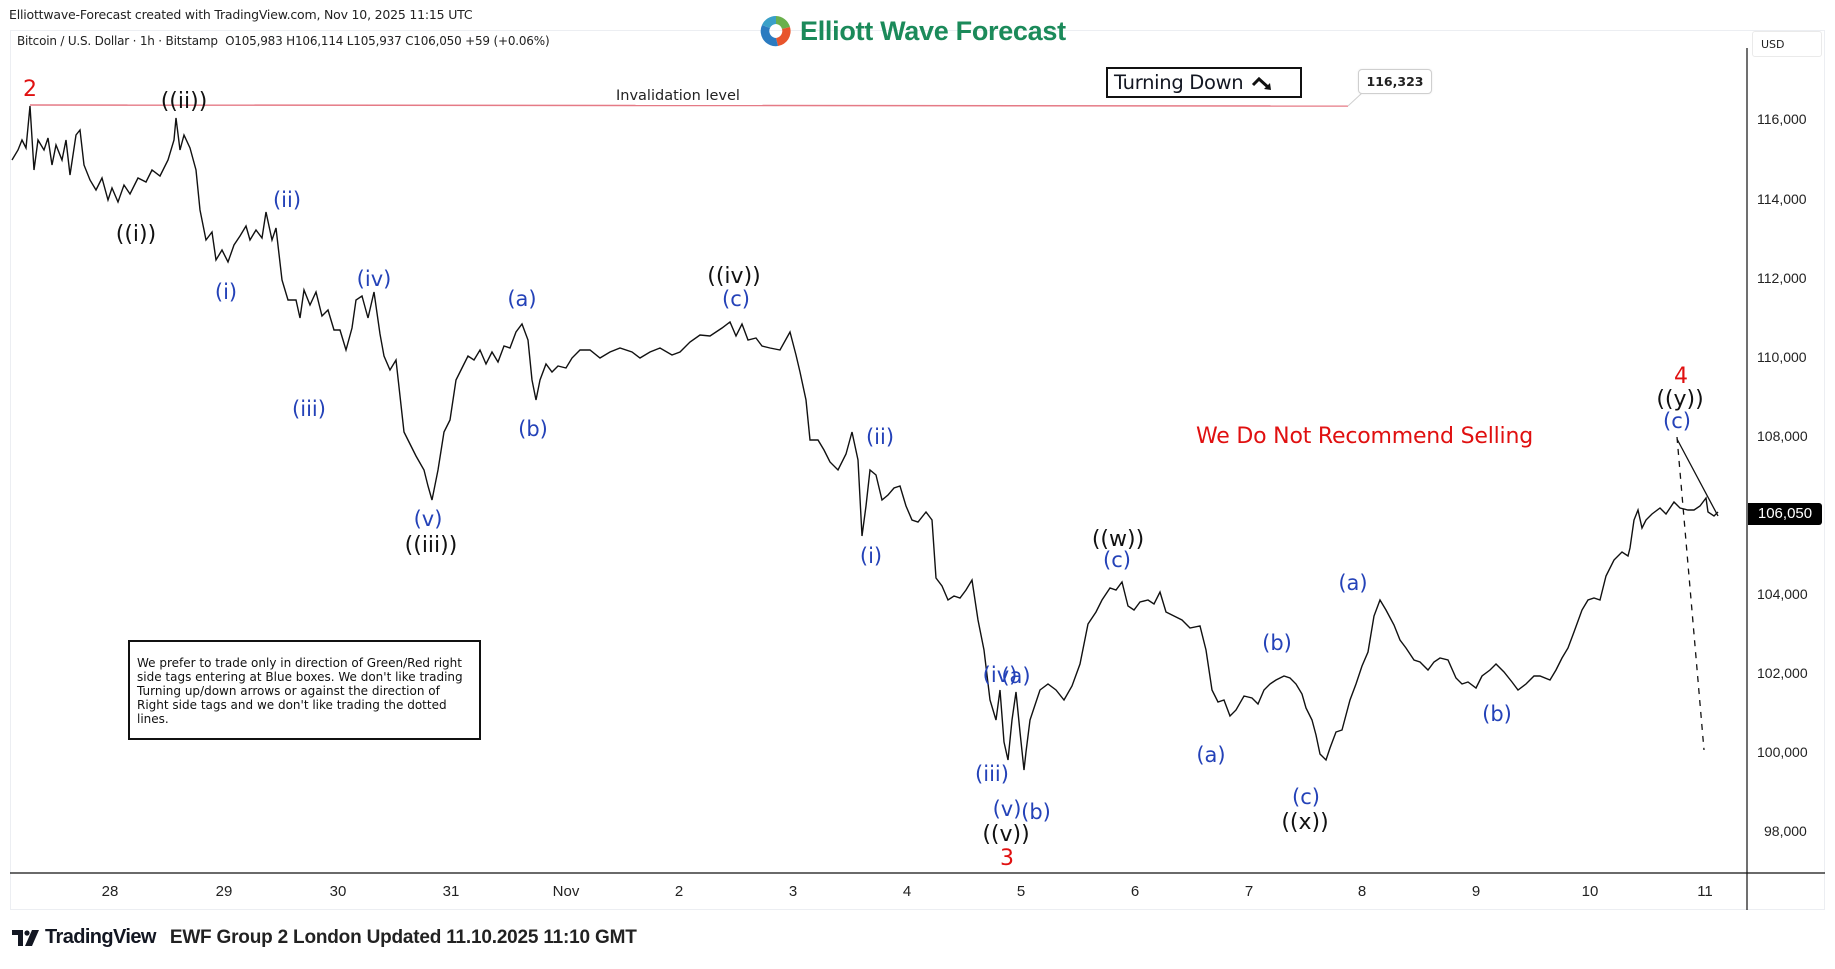 The height and width of the screenshot is (969, 1835). Describe the element at coordinates (1135, 891) in the screenshot. I see `svg-text: 6` at that location.